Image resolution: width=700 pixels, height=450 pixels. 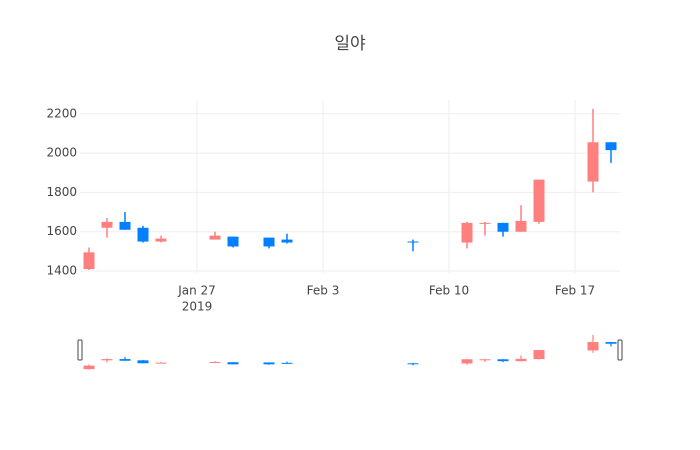 What do you see at coordinates (61, 192) in the screenshot?
I see `y-tick-label: 1800` at bounding box center [61, 192].